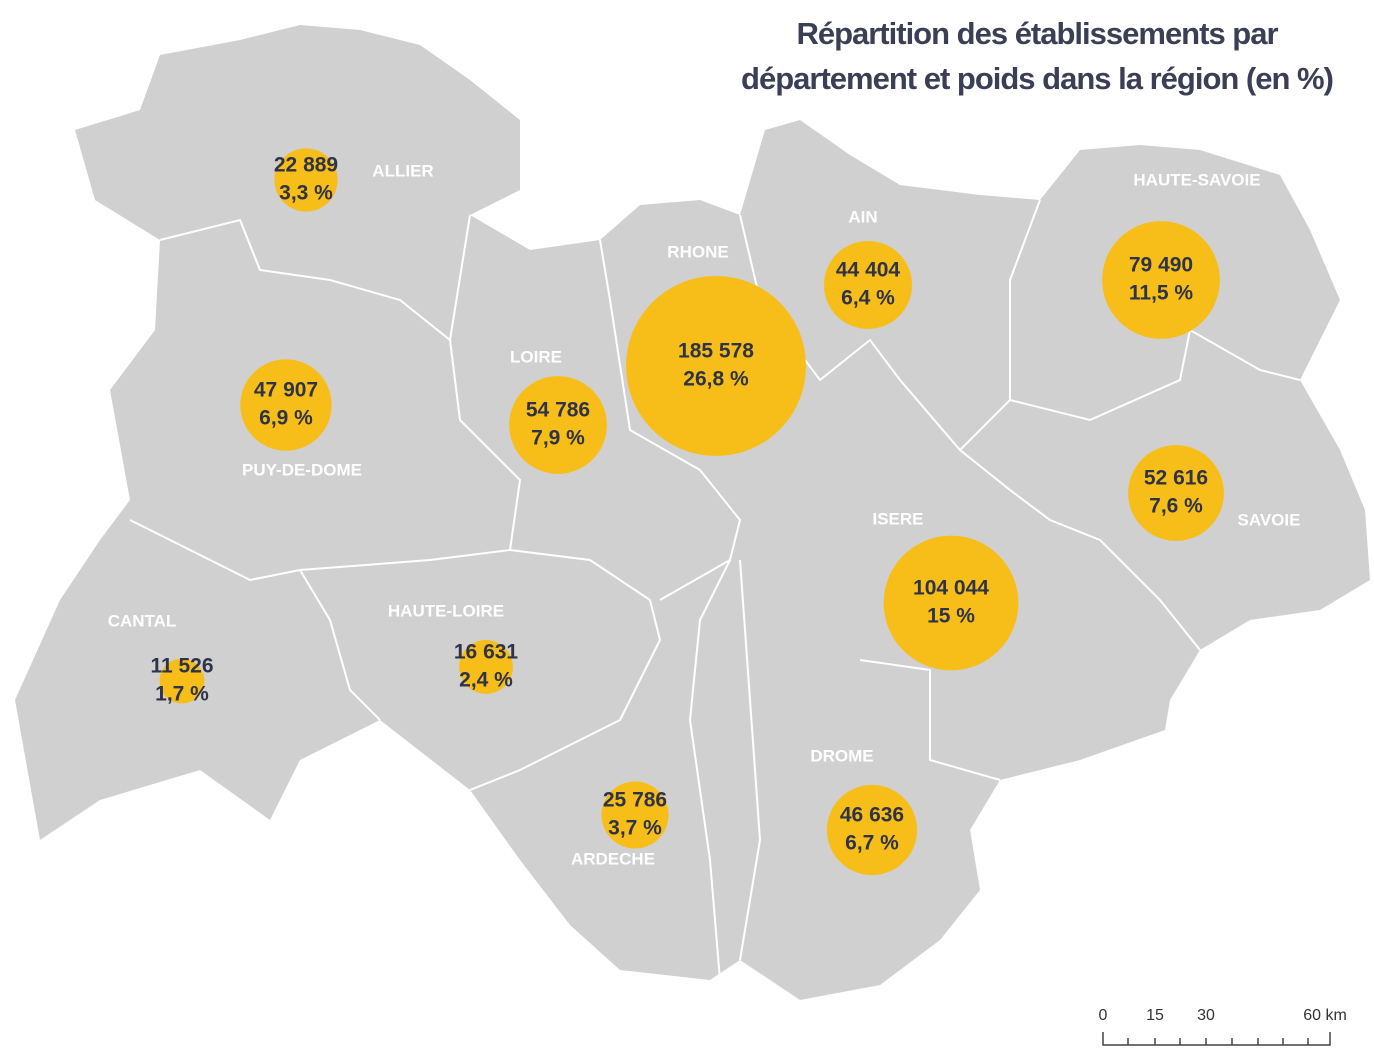  I want to click on department-name: ALLIER, so click(402, 170).